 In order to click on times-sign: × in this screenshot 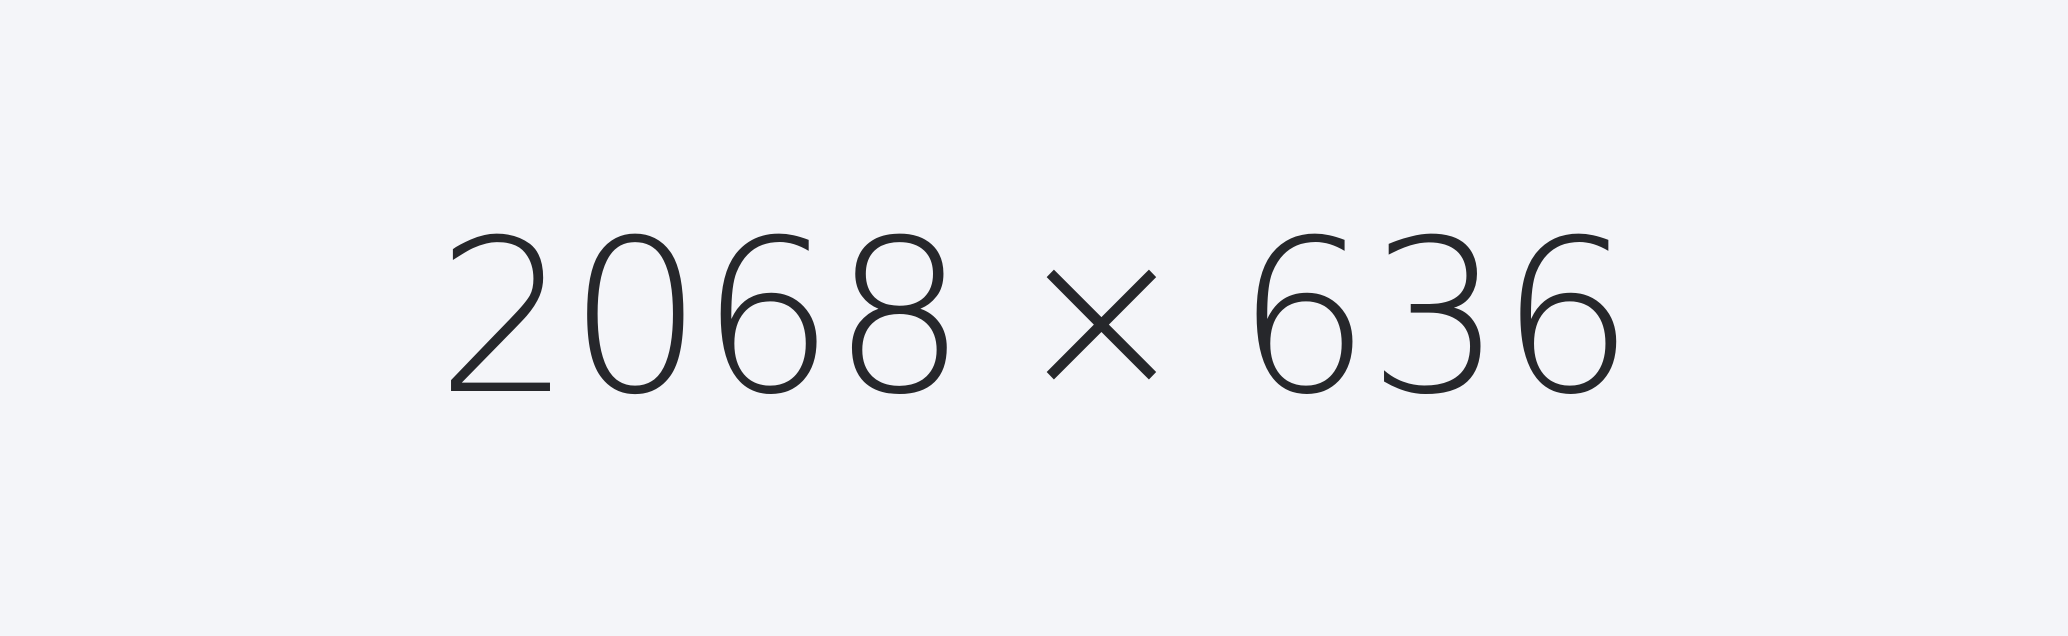, I will do `click(1101, 317)`.